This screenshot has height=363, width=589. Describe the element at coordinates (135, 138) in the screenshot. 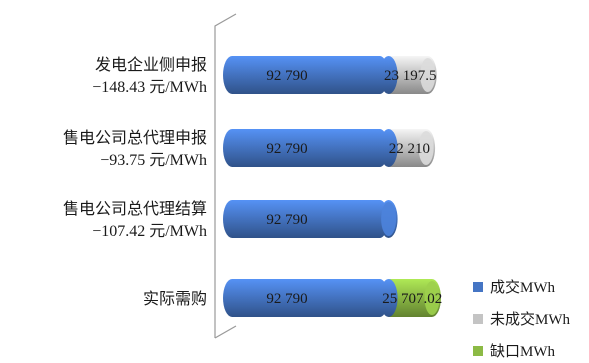

I see `category-label: 售电公司总代理申报` at that location.